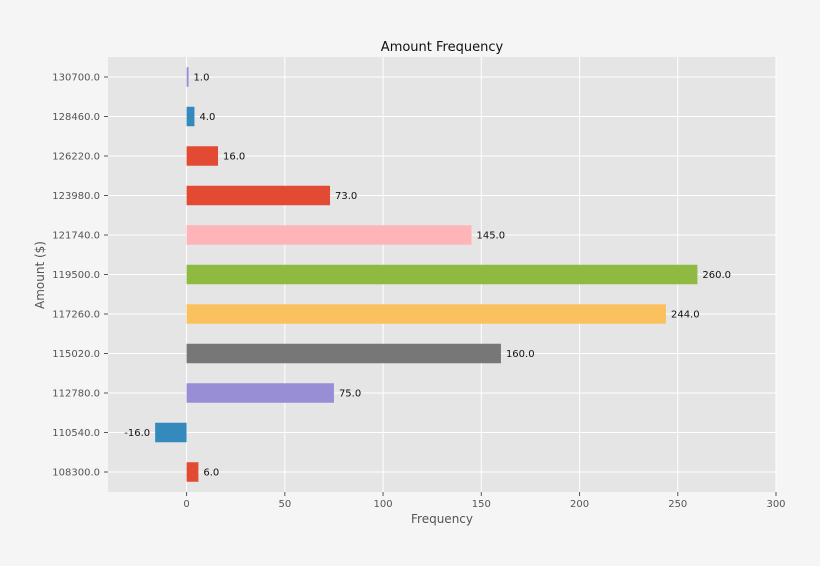  I want to click on y-tick-label: 121740.0, so click(76, 236).